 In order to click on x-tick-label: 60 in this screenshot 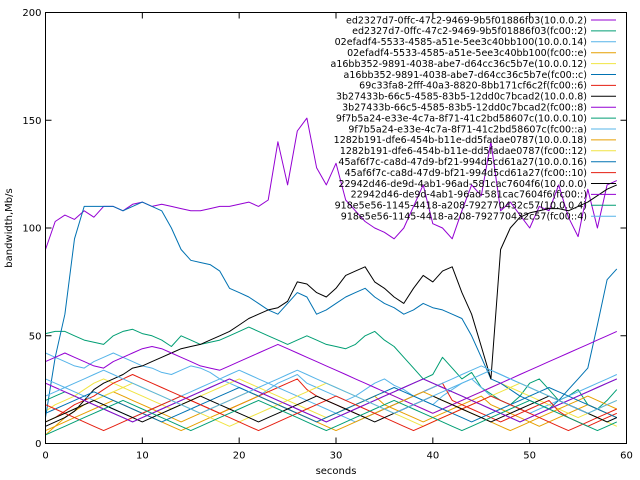, I will do `click(626, 456)`.